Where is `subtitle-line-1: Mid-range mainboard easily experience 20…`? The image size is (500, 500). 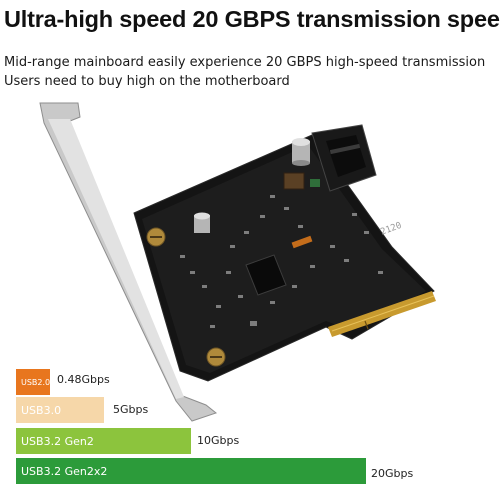
subtitle-line-1: Mid-range mainboard easily experience 20… is located at coordinates (245, 62).